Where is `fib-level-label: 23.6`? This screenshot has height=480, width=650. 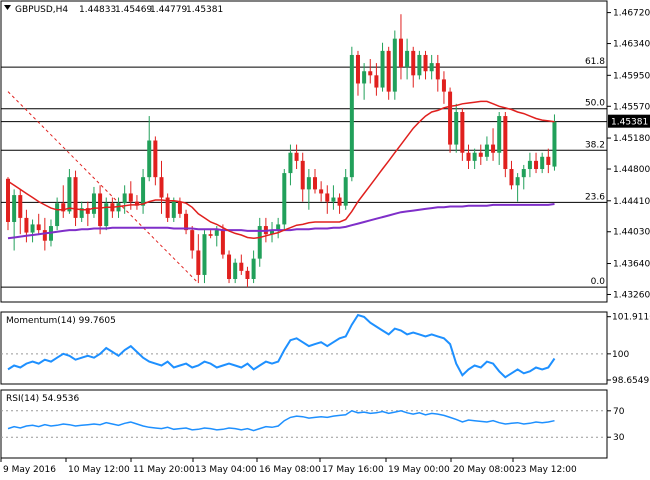
fib-level-label: 23.6 is located at coordinates (595, 197).